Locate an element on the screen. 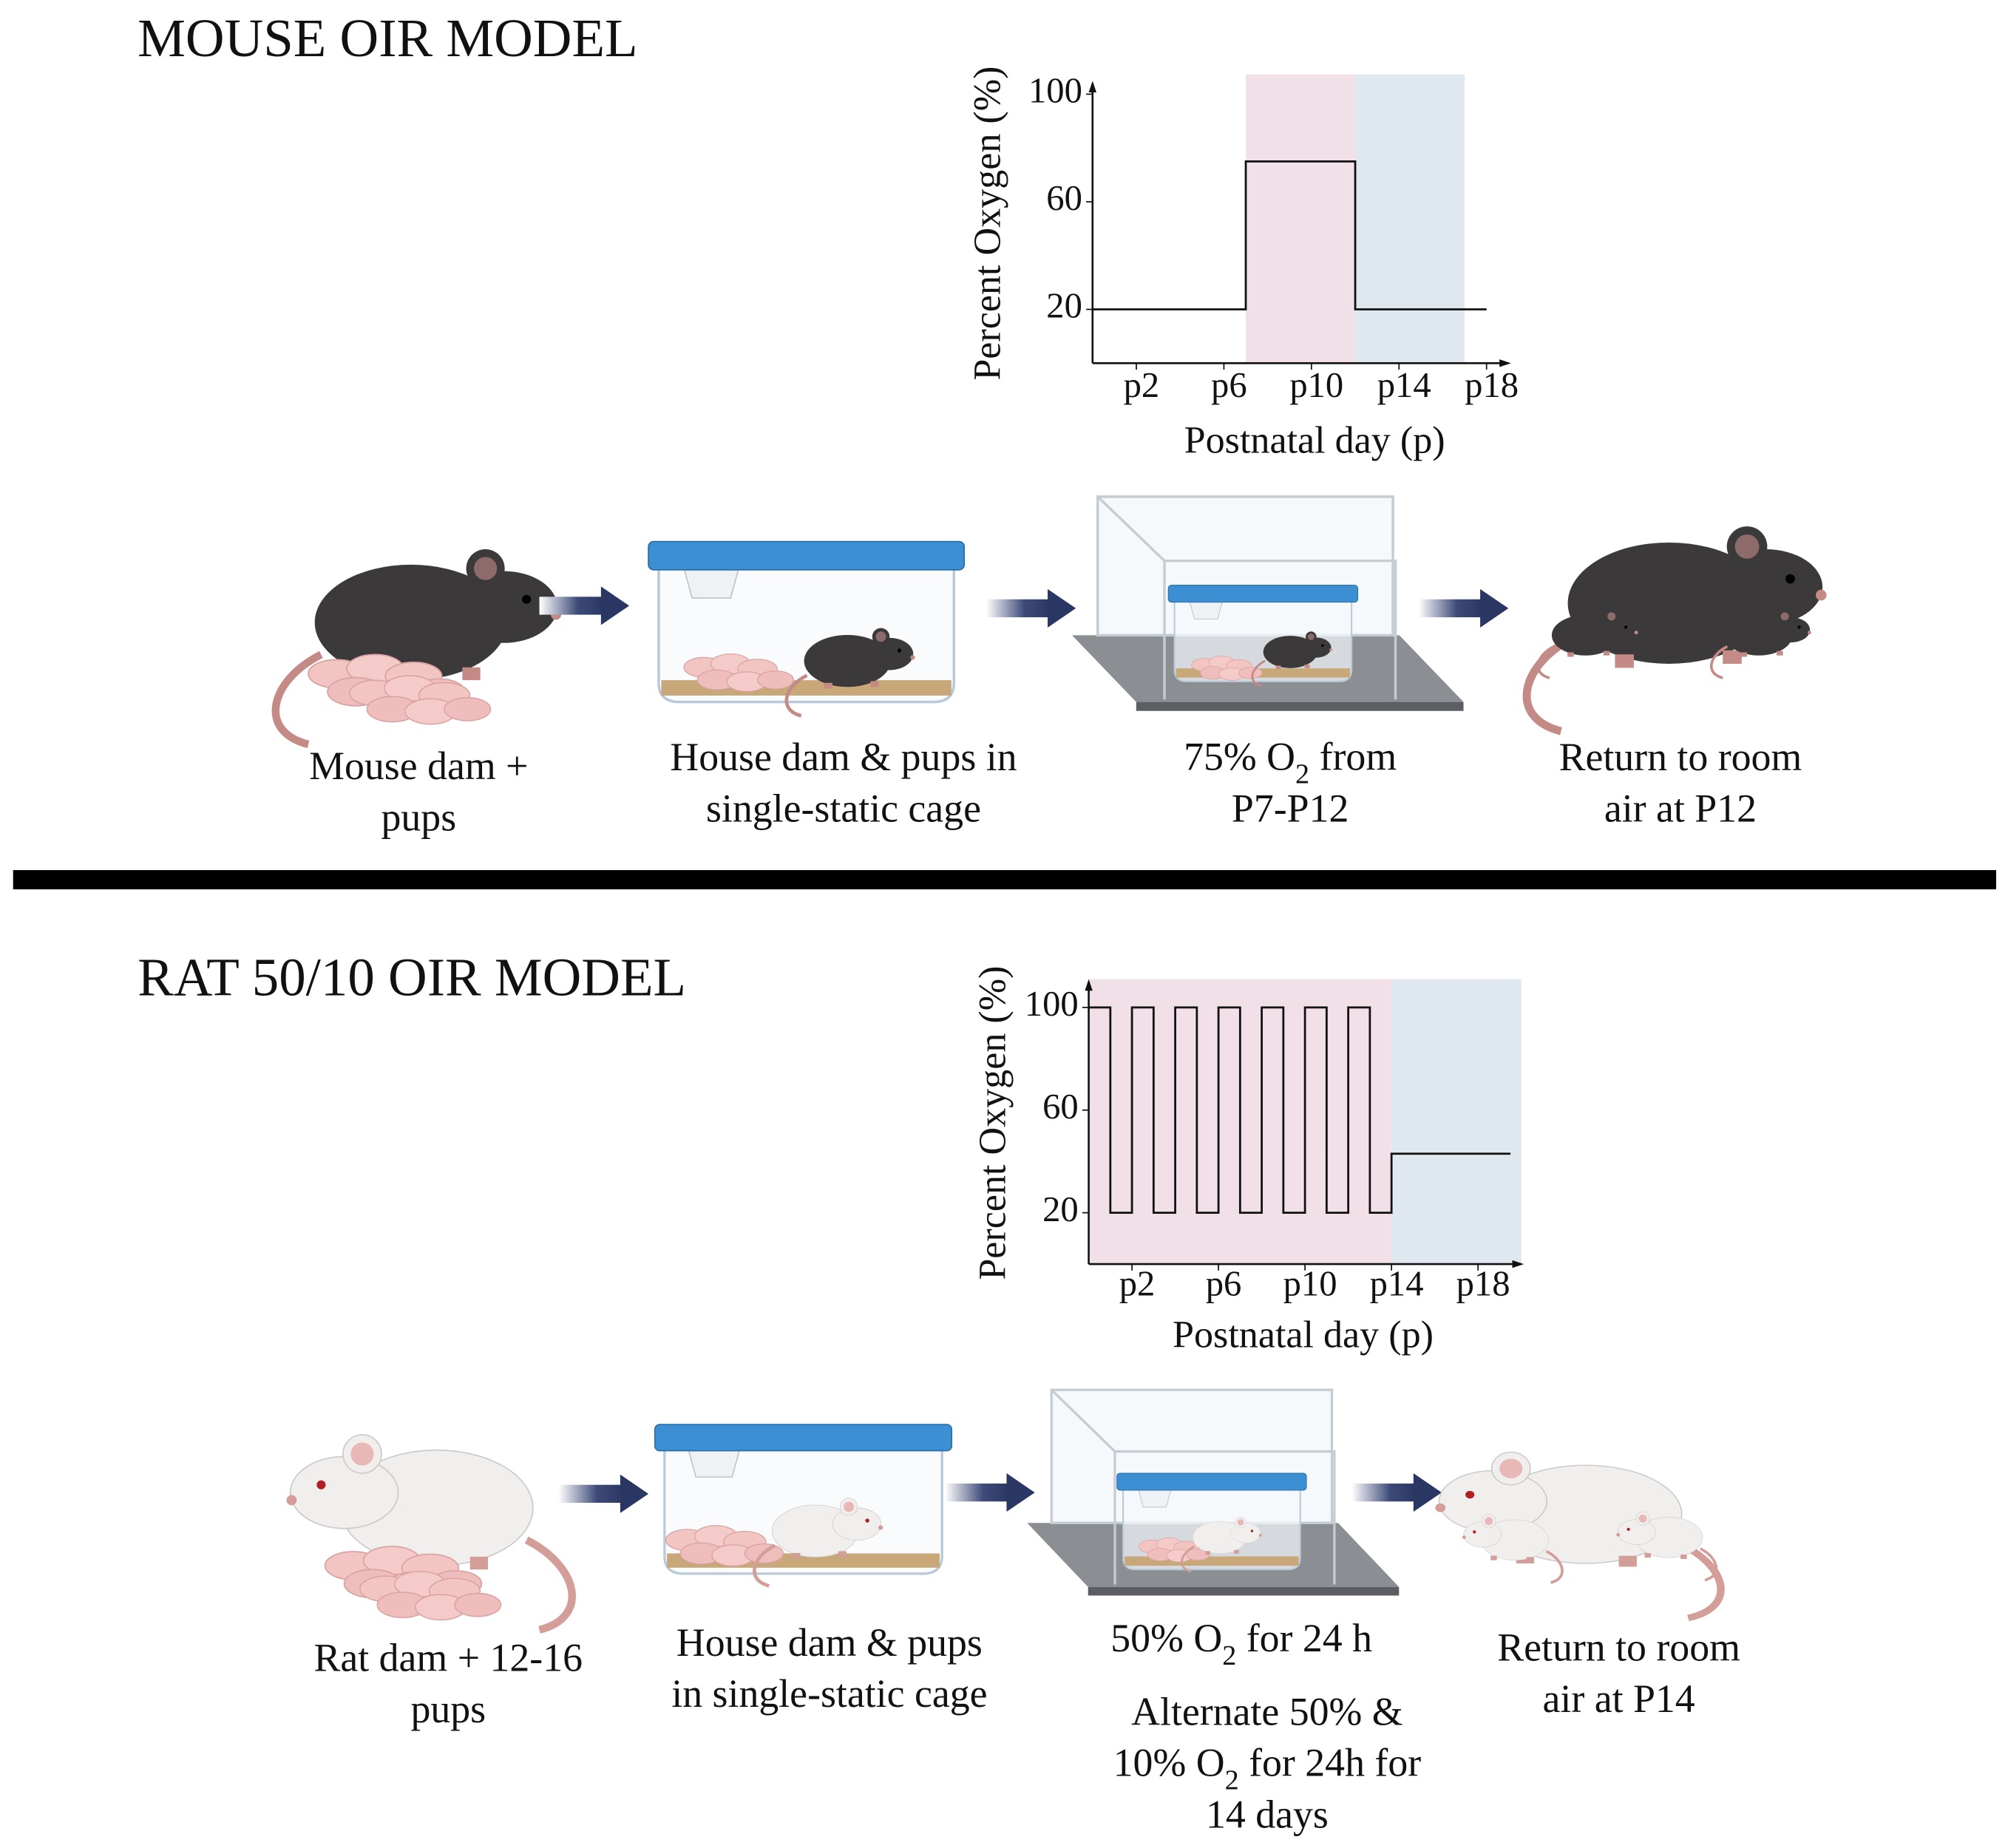 The height and width of the screenshot is (1848, 2008). step-caption: House dam & pups is located at coordinates (830, 1643).